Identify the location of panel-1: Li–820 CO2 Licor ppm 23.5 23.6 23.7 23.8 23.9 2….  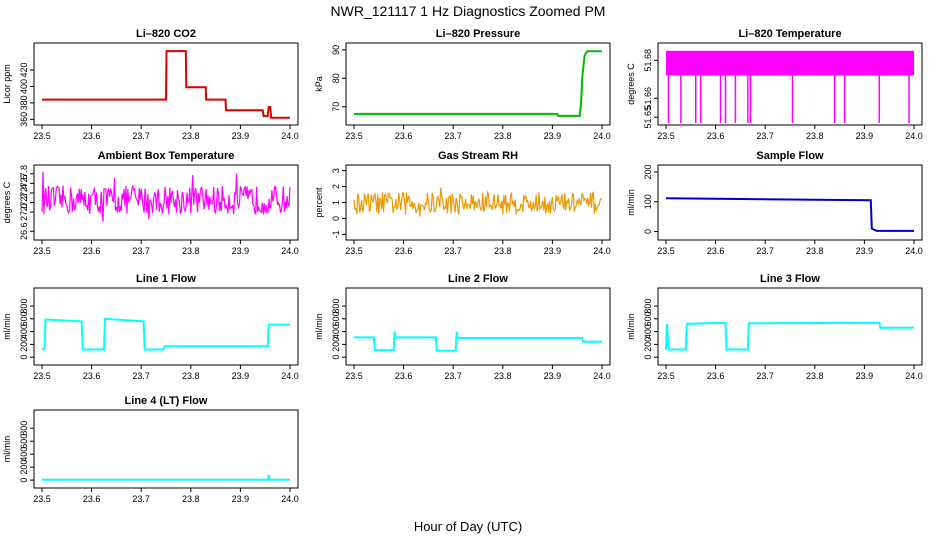
(150, 84).